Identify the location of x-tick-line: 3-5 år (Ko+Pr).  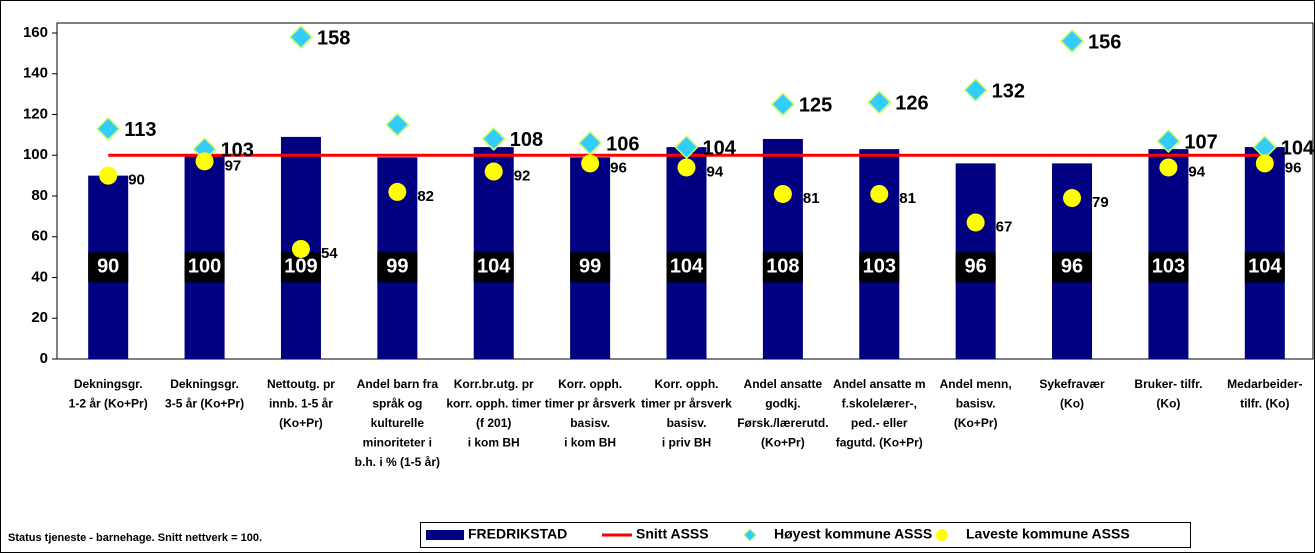
(204, 404).